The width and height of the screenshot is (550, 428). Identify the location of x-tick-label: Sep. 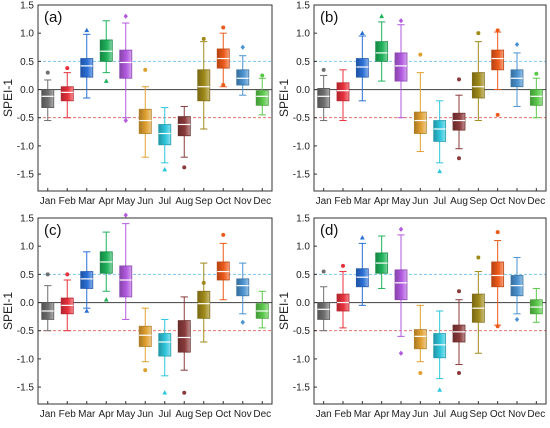
(478, 414).